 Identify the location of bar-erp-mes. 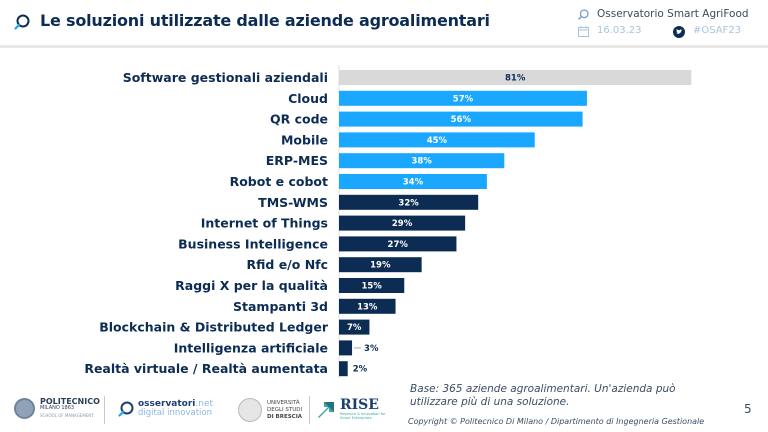
(422, 161).